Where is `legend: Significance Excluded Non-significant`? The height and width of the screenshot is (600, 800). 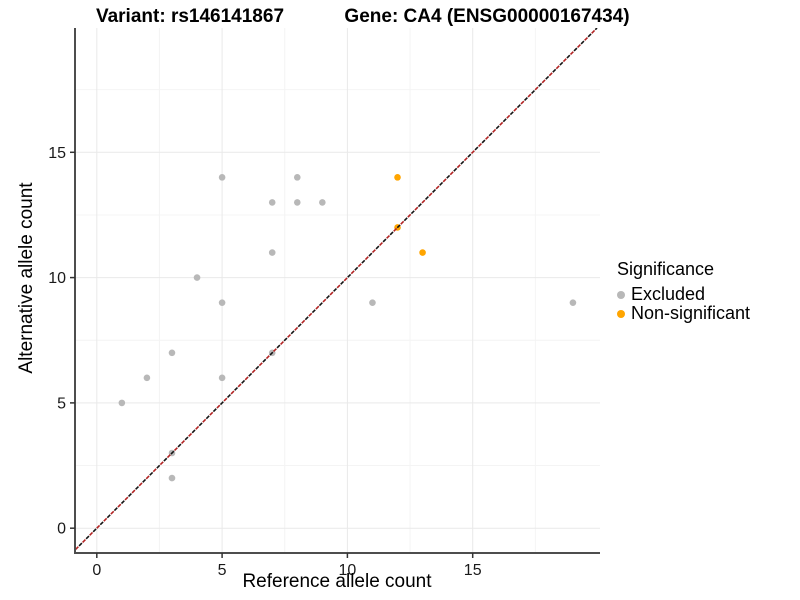 legend: Significance Excluded Non-significant is located at coordinates (683, 291).